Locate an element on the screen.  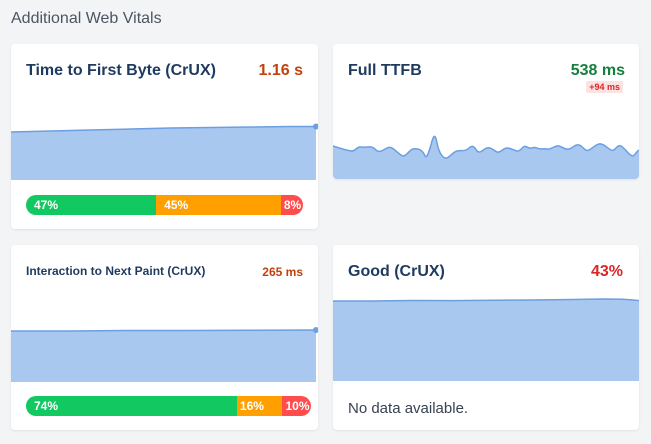
card-value: 538 ms is located at coordinates (597, 70).